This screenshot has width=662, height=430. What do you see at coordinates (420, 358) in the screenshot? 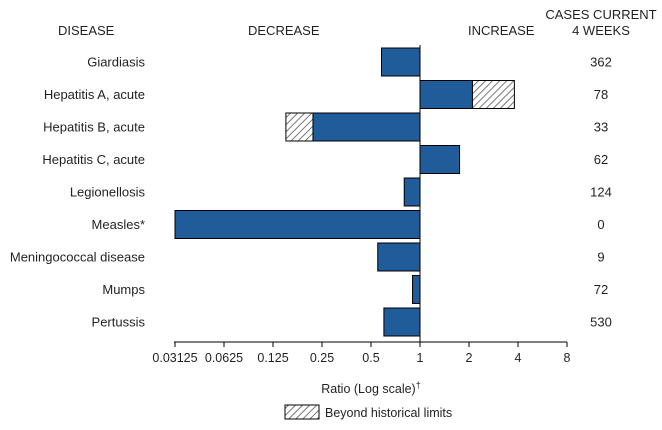
I see `x-tick-label: 1` at bounding box center [420, 358].